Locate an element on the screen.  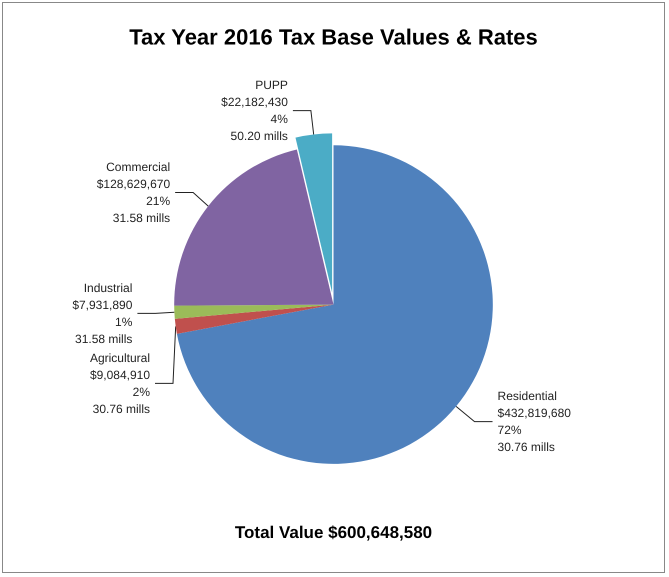
slice-label: Agricultural is located at coordinates (120, 357).